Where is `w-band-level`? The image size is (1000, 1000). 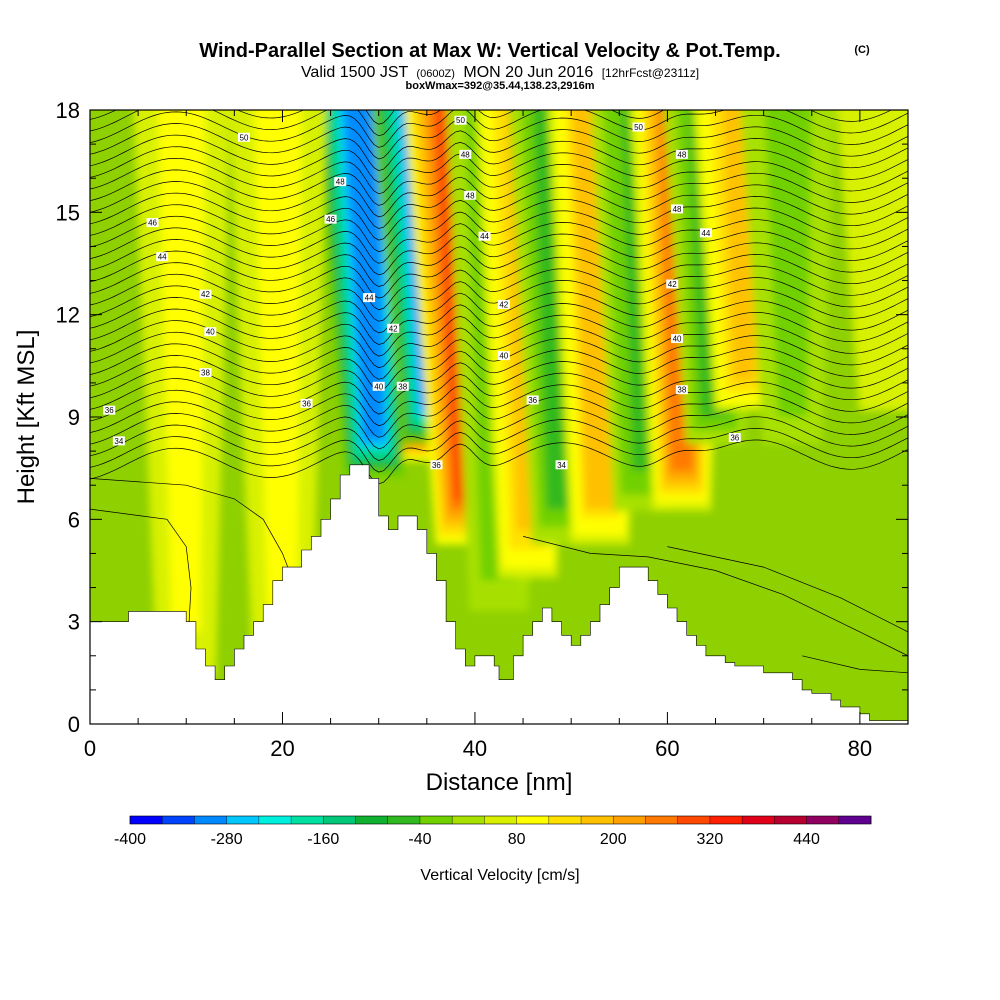
w-band-level is located at coordinates (364, 275).